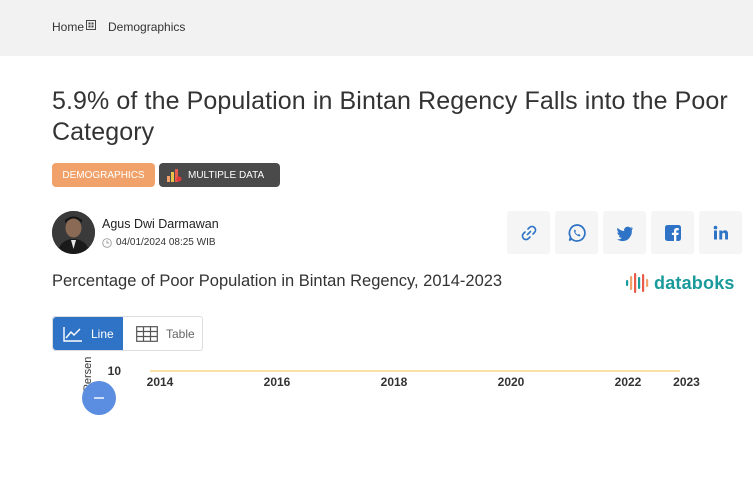 The width and height of the screenshot is (753, 498). Describe the element at coordinates (166, 242) in the screenshot. I see `publish-date-text: 04/01/2024 08:25 WIB` at that location.